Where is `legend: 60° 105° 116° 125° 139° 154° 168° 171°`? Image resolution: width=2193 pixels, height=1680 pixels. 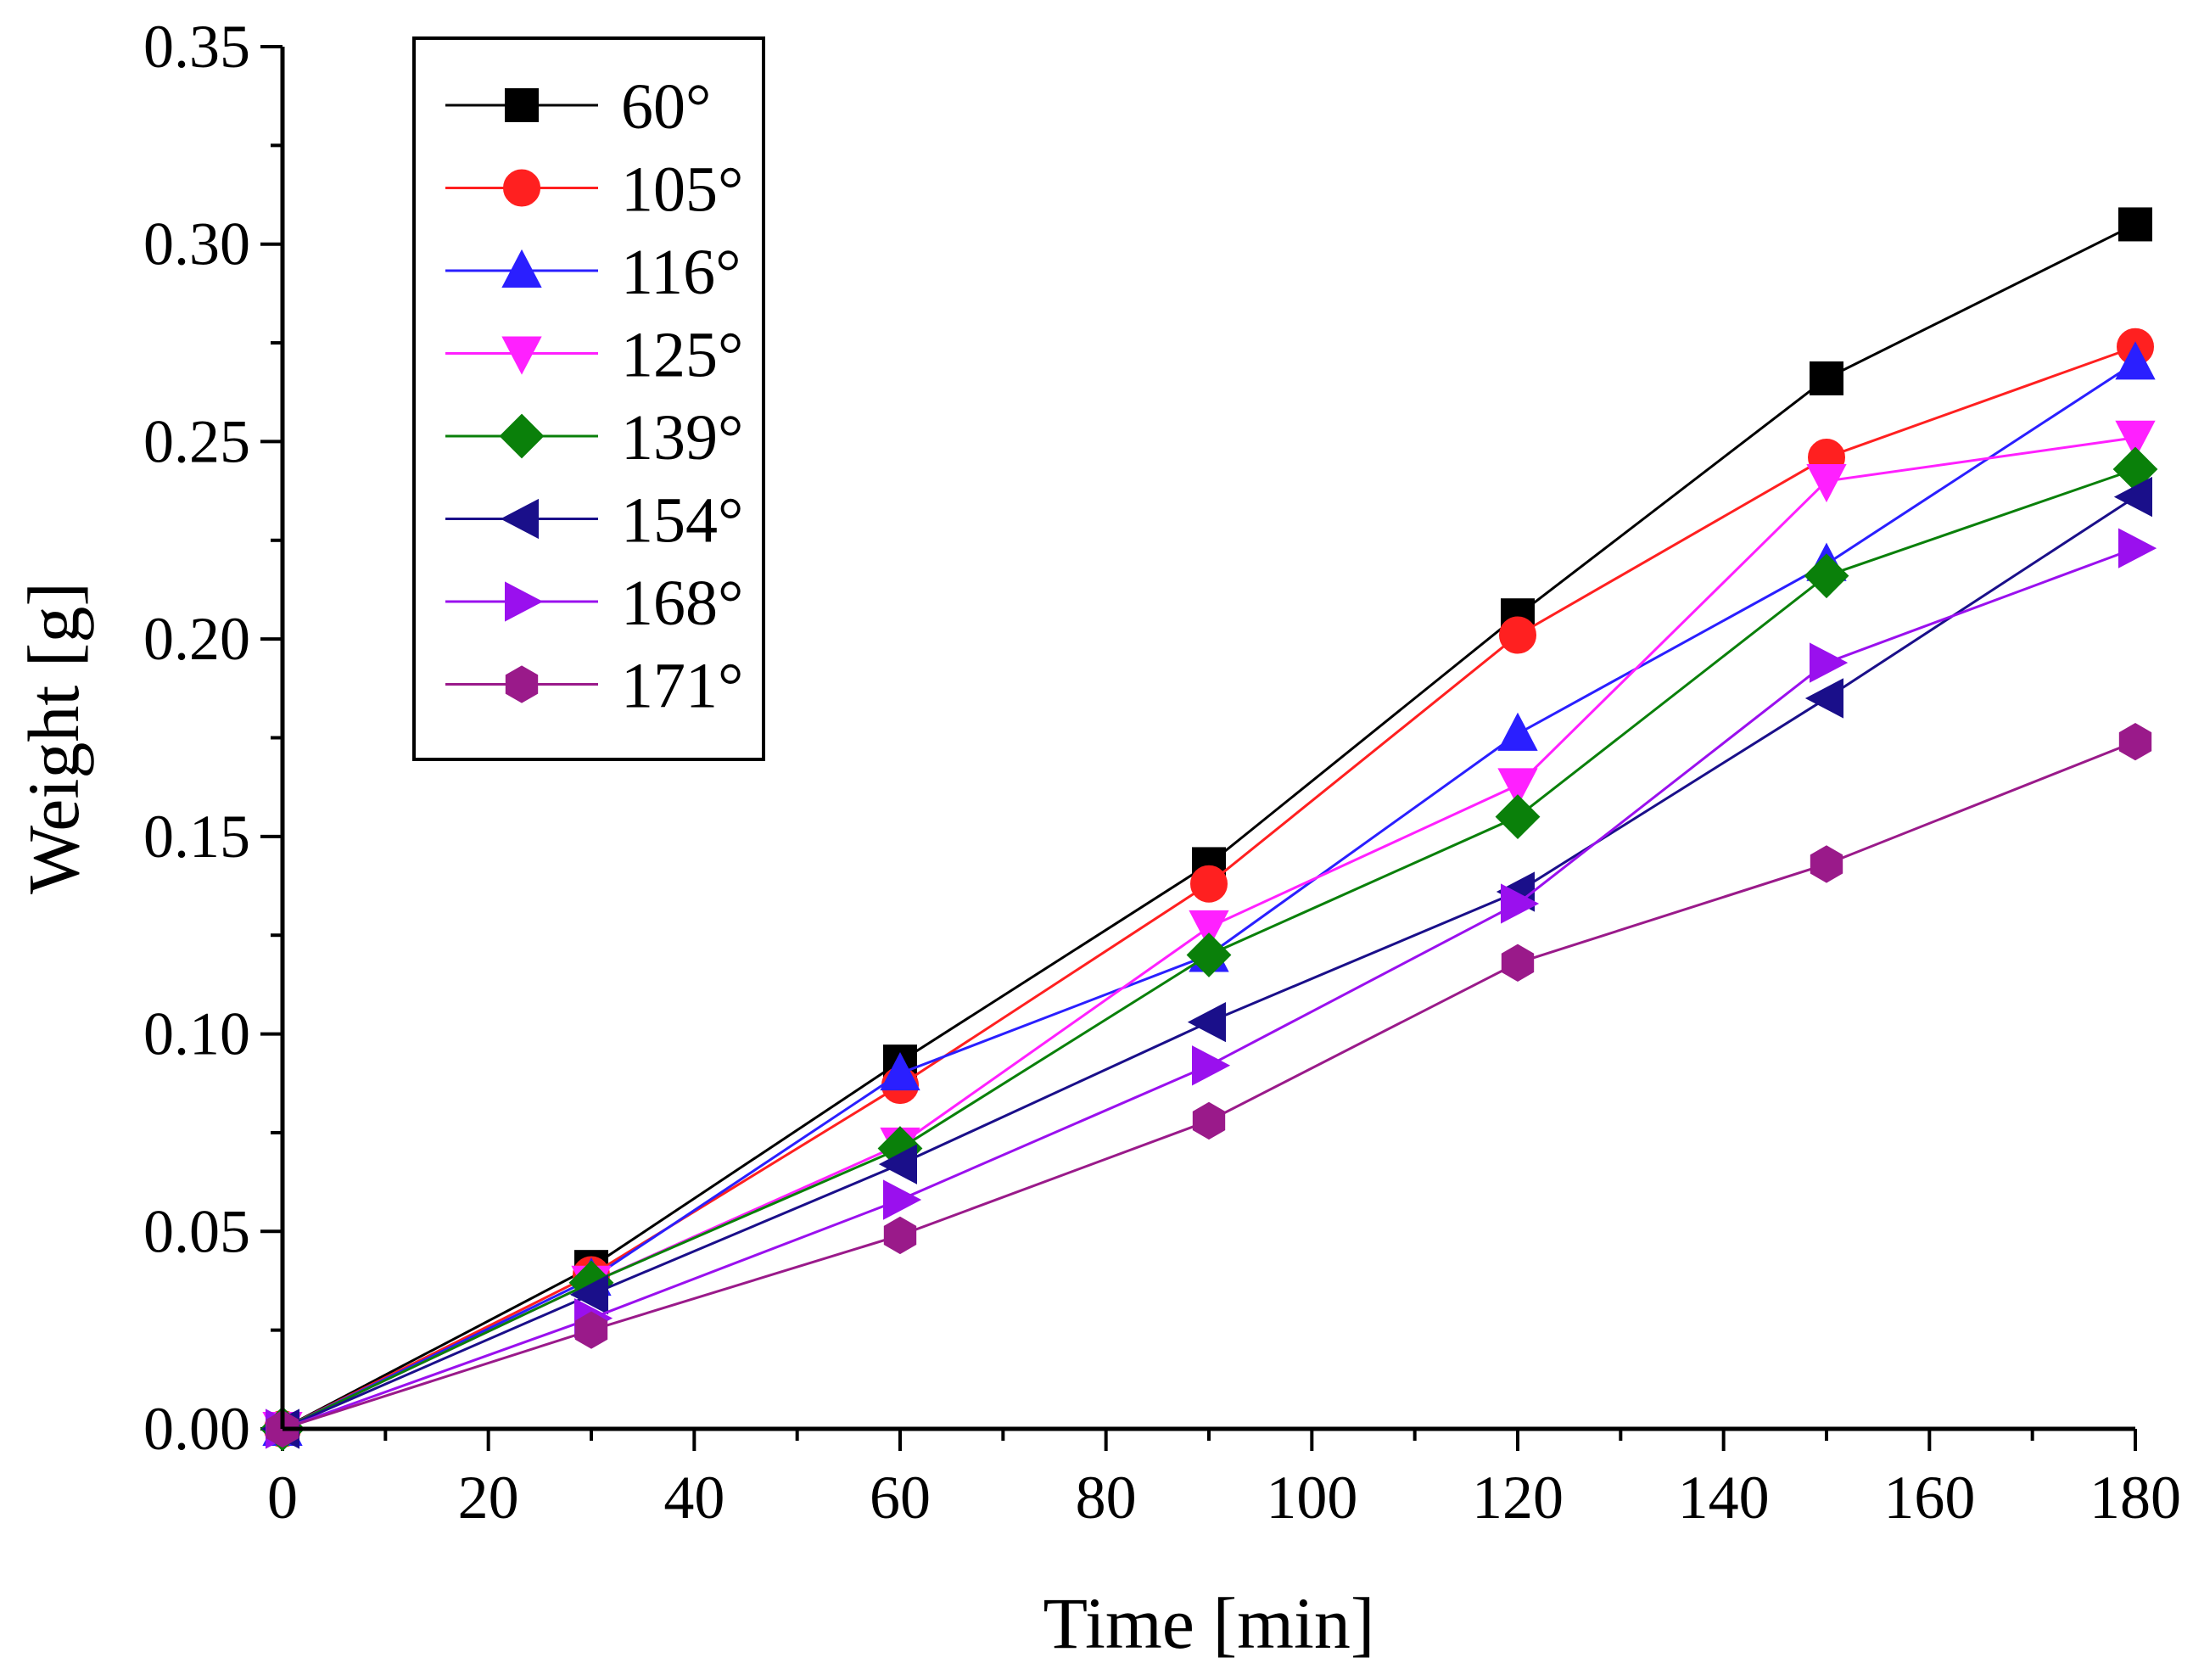 legend: 60° 105° 116° 125° 139° 154° 168° 171° is located at coordinates (588, 398).